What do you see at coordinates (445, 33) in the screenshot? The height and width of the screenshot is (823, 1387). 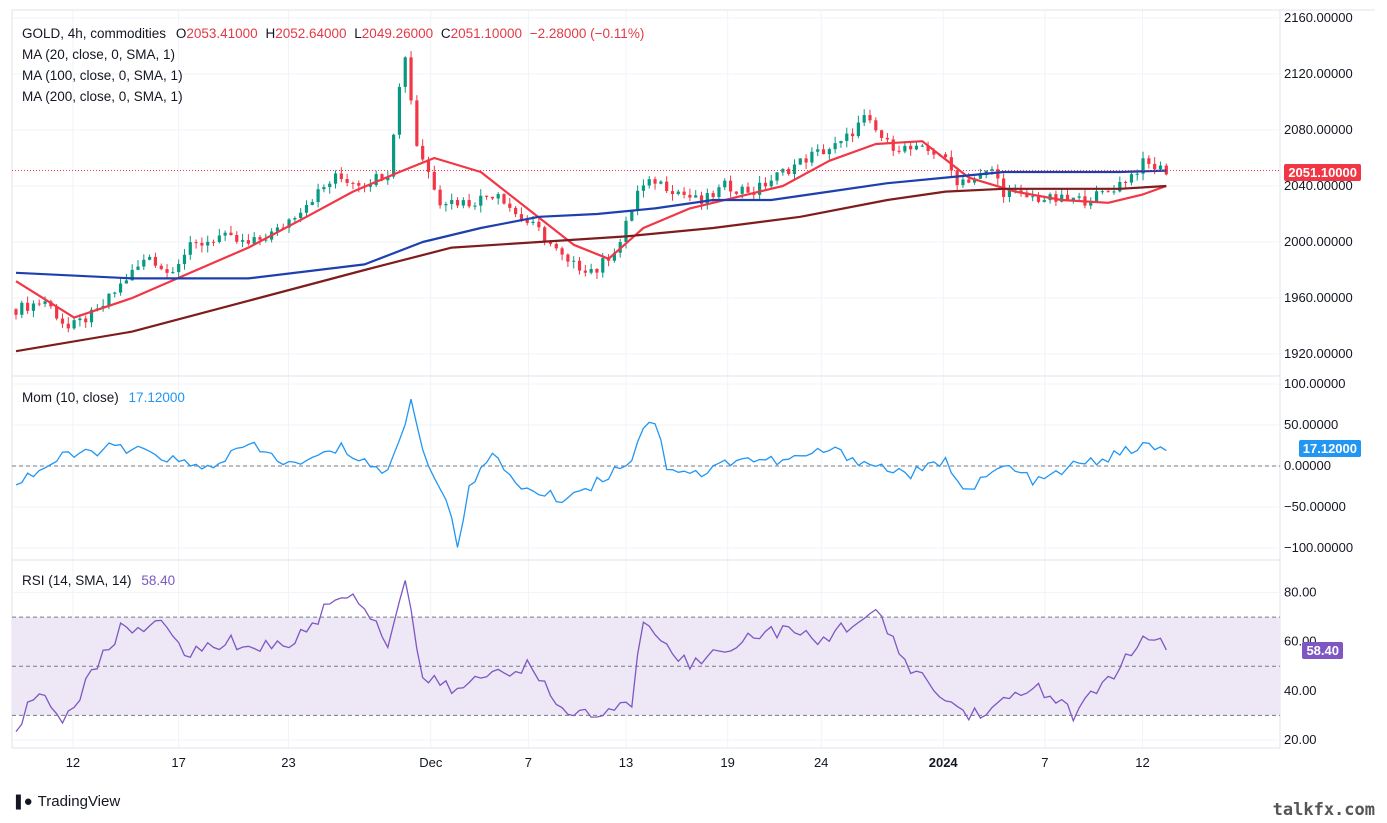 I see `close-label: C` at bounding box center [445, 33].